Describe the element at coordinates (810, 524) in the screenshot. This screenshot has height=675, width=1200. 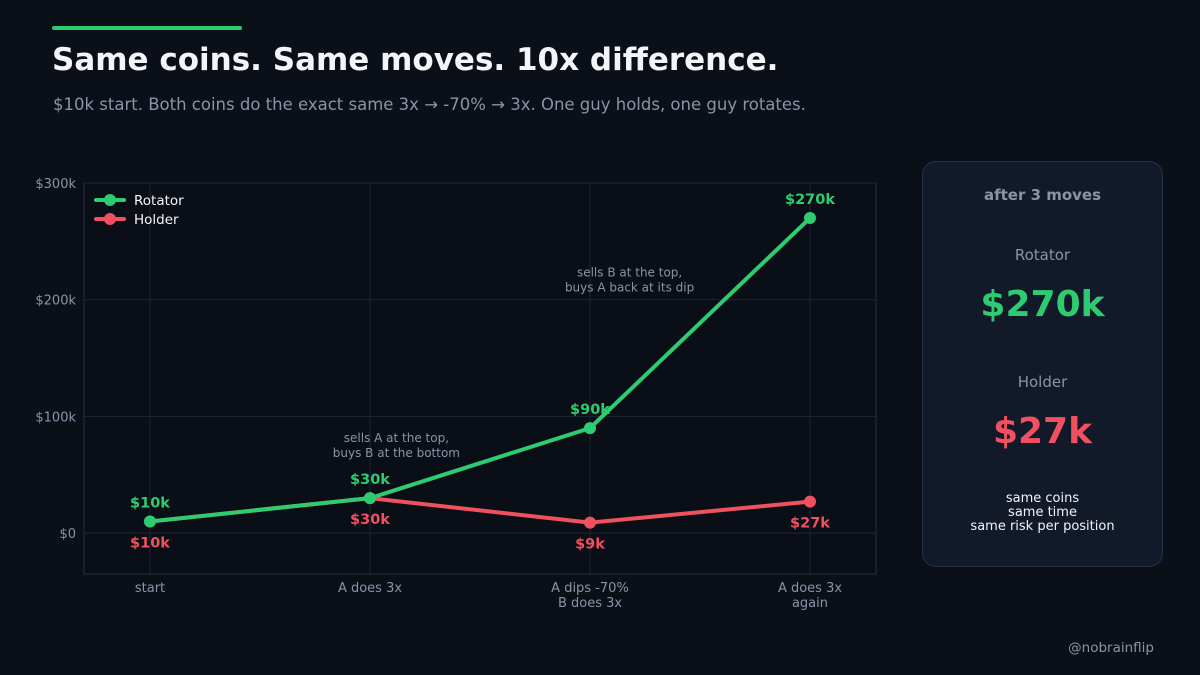
I see `data-label-holder: $27k` at that location.